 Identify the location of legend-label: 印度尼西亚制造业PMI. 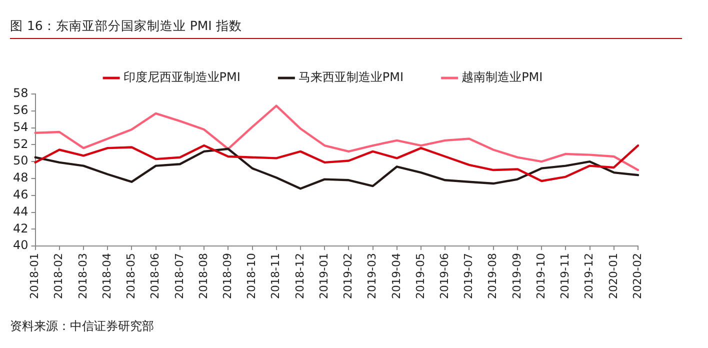
(181, 77).